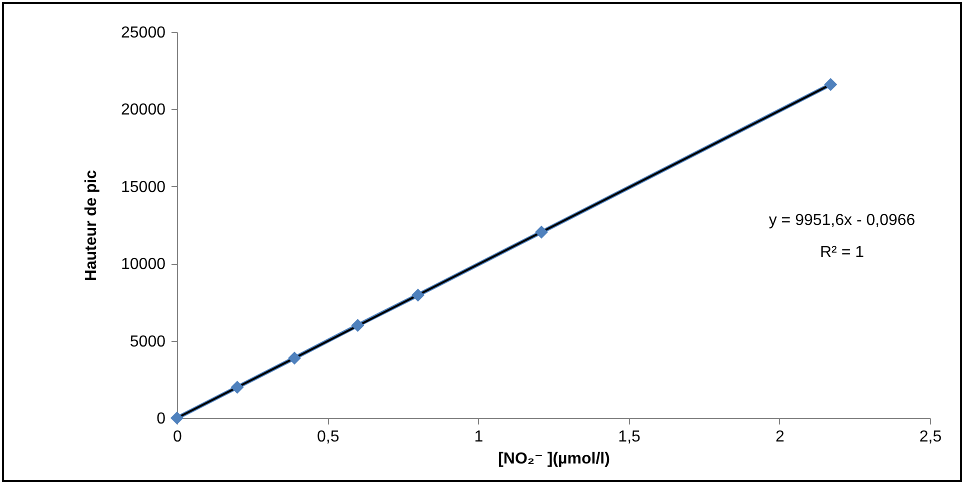 The width and height of the screenshot is (967, 486). I want to click on y-tick-label: 25000, so click(143, 33).